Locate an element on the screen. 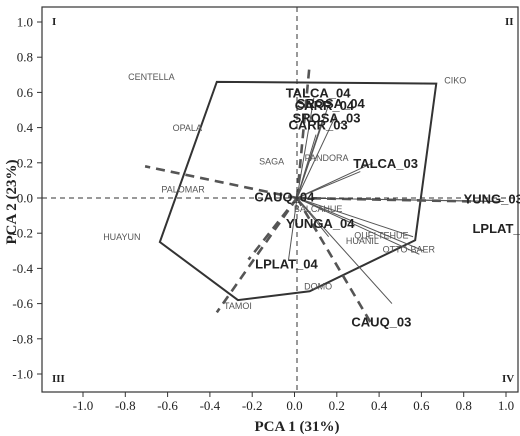 The width and height of the screenshot is (520, 436). observation-label-8: HUAÑIL is located at coordinates (362, 241).